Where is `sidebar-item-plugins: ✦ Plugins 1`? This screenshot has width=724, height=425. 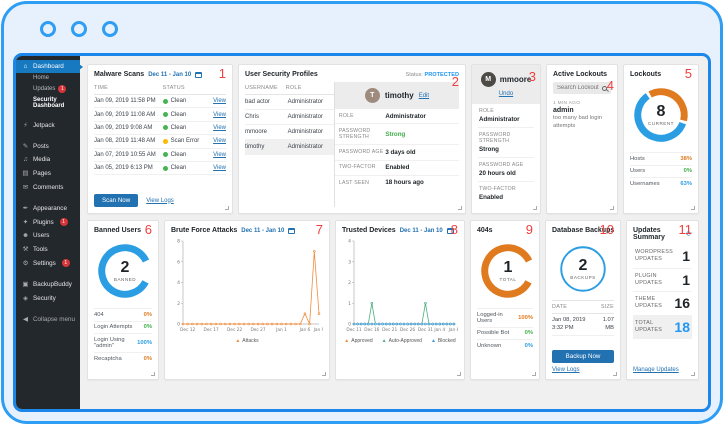
sidebar-item-plugins: ✦ Plugins 1 is located at coordinates (48, 222).